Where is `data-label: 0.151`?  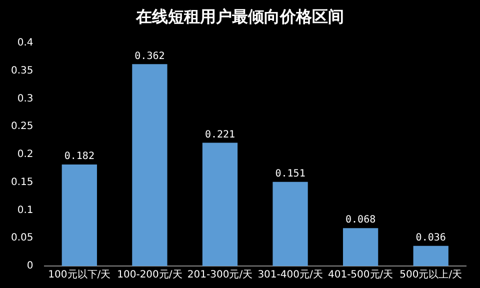
data-label: 0.151 is located at coordinates (290, 174).